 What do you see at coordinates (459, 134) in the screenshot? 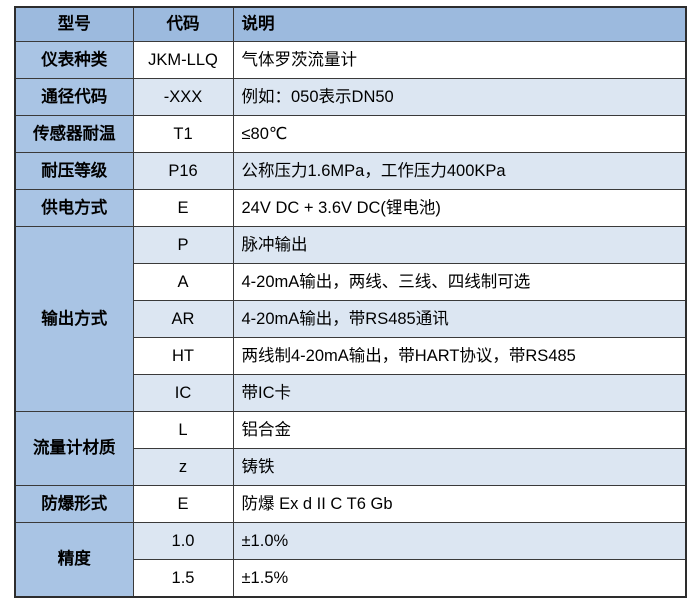
I see `cell-description: ≤80℃` at bounding box center [459, 134].